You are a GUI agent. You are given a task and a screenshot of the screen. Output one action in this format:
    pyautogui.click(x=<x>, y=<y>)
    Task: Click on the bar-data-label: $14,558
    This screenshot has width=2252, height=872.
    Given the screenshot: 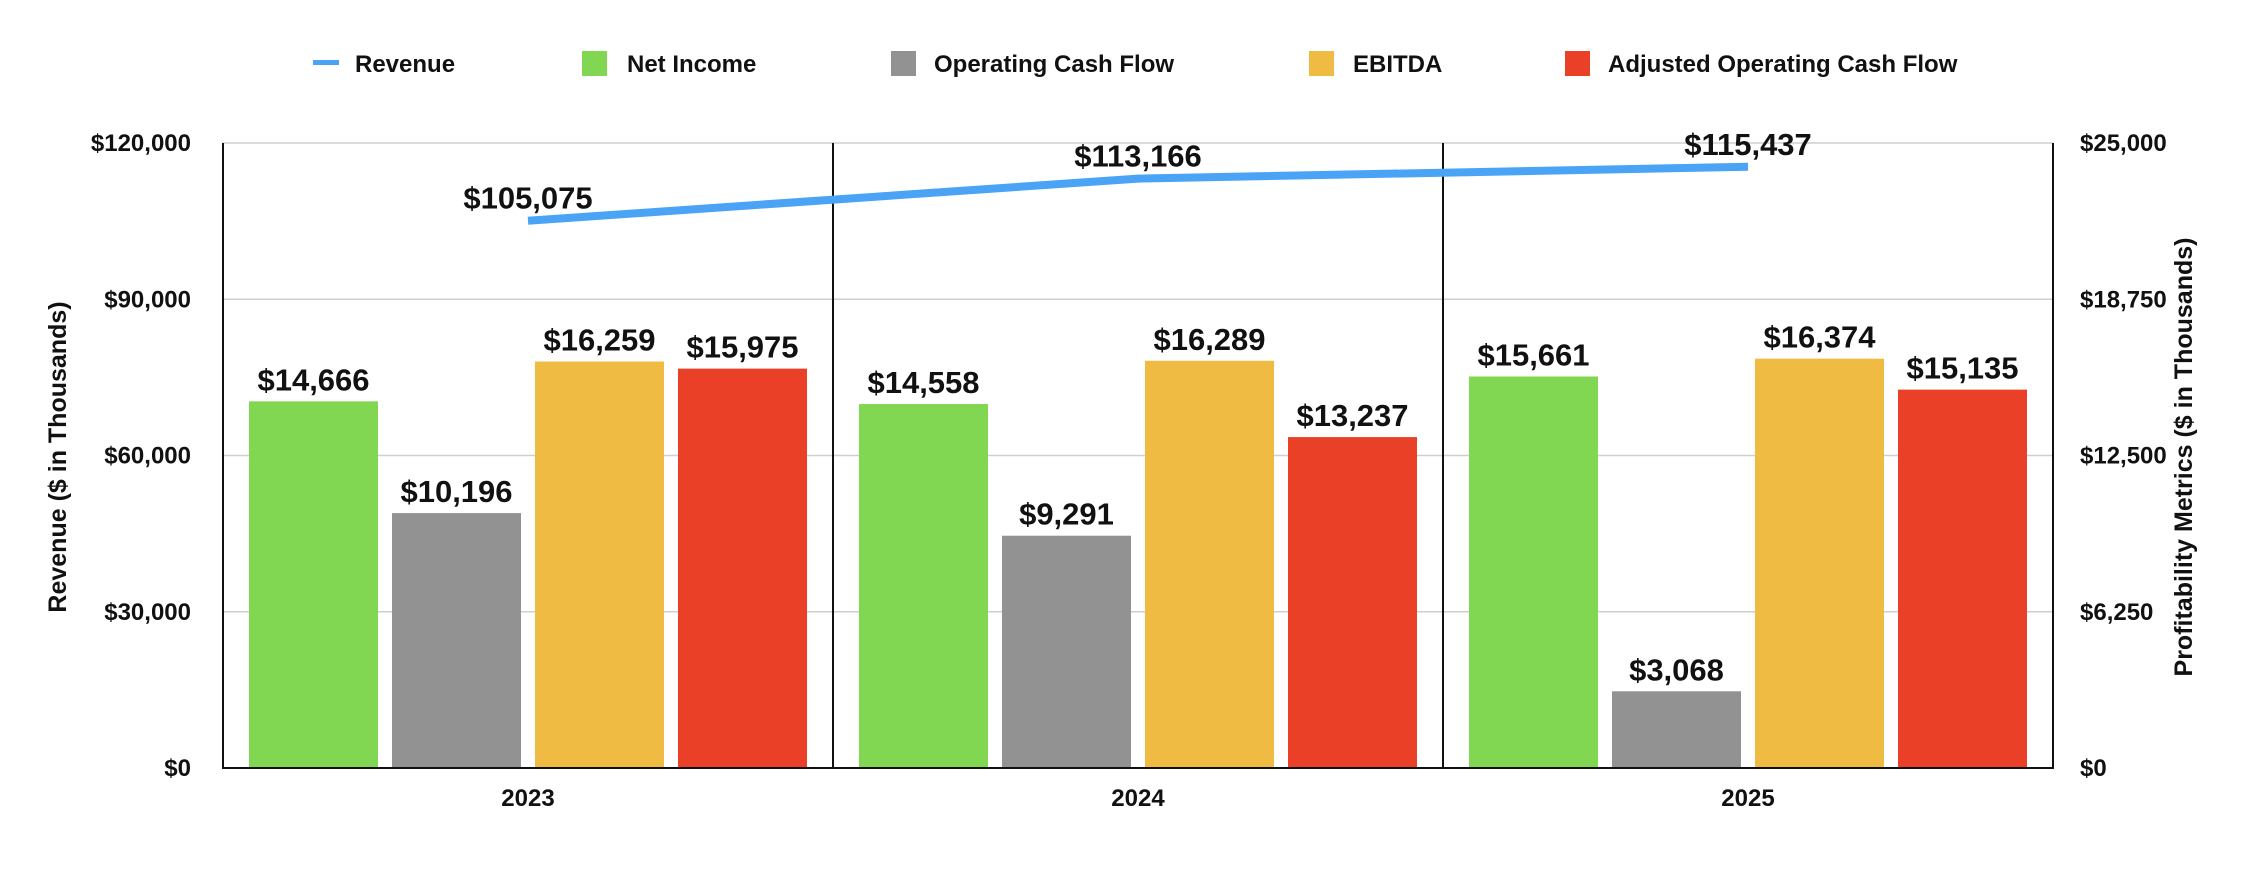 What is the action you would take?
    pyautogui.click(x=923, y=382)
    